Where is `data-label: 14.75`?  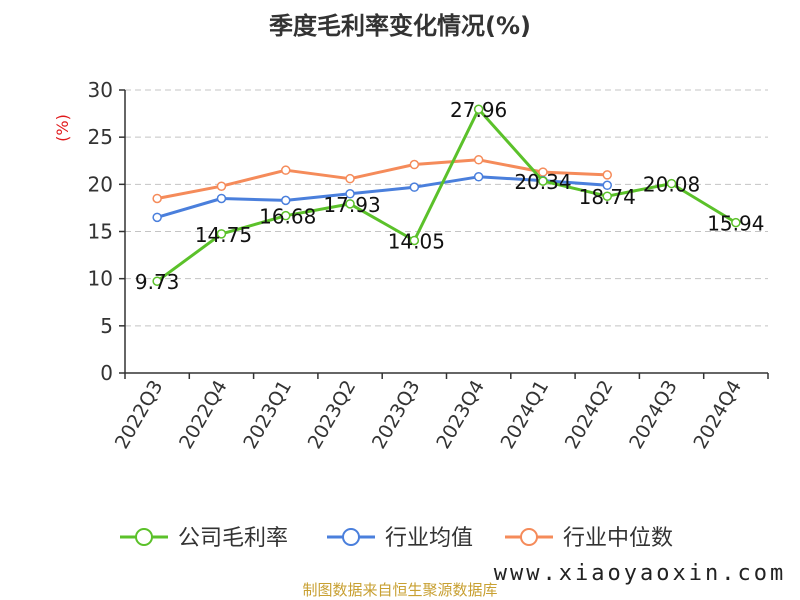
data-label: 14.75 is located at coordinates (223, 235).